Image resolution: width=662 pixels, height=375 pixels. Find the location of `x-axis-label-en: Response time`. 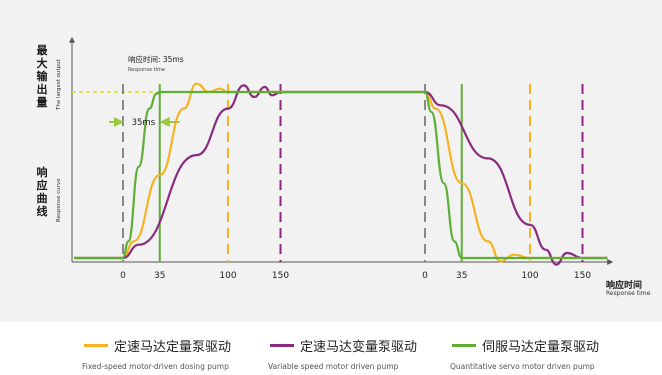

x-axis-label-en: Response time is located at coordinates (628, 293).